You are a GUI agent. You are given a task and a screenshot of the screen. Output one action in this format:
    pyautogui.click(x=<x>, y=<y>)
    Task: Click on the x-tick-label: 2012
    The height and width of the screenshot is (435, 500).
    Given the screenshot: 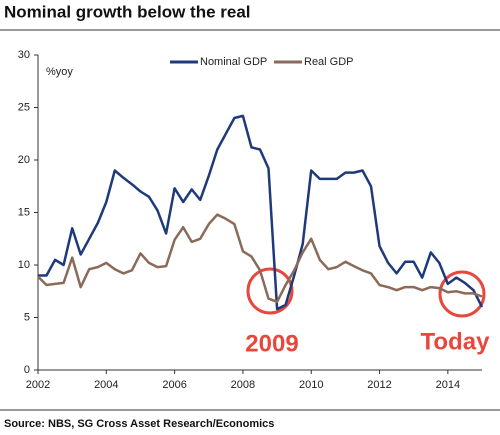 What is the action you would take?
    pyautogui.click(x=379, y=385)
    